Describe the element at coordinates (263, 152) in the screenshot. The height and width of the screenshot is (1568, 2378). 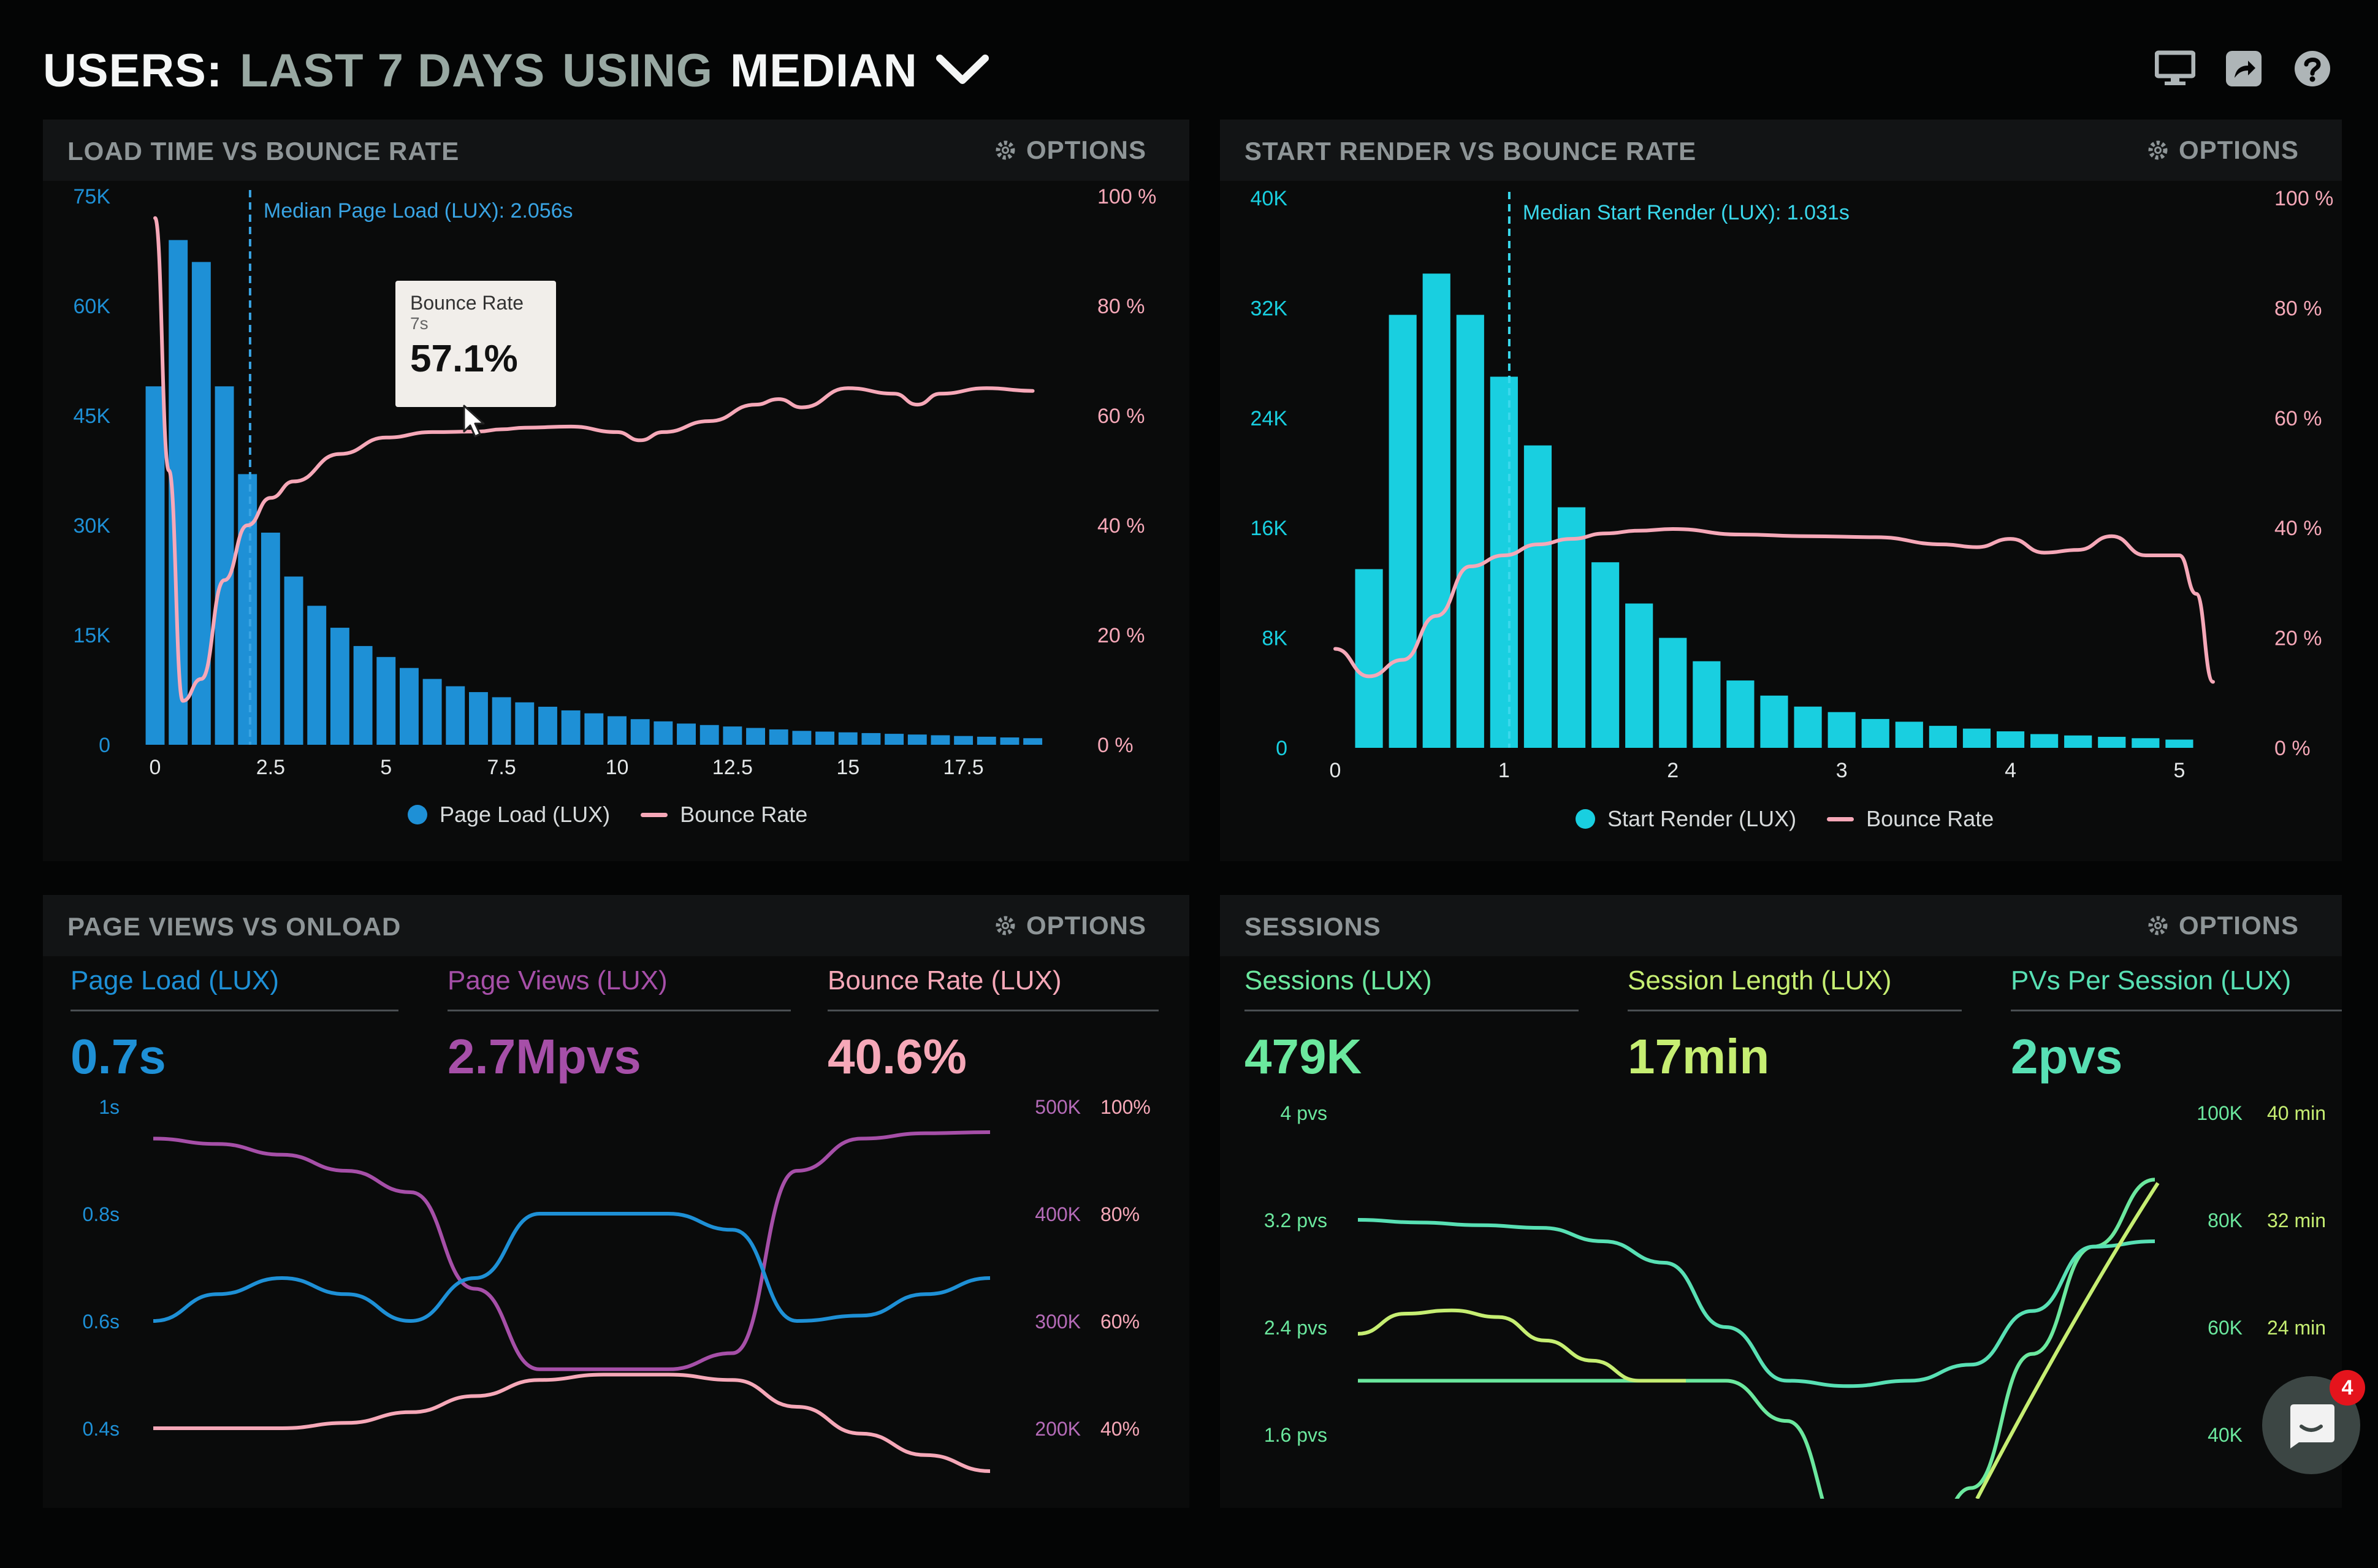
I see `panel-title: LOAD TIME VS BOUNCE RATE` at that location.